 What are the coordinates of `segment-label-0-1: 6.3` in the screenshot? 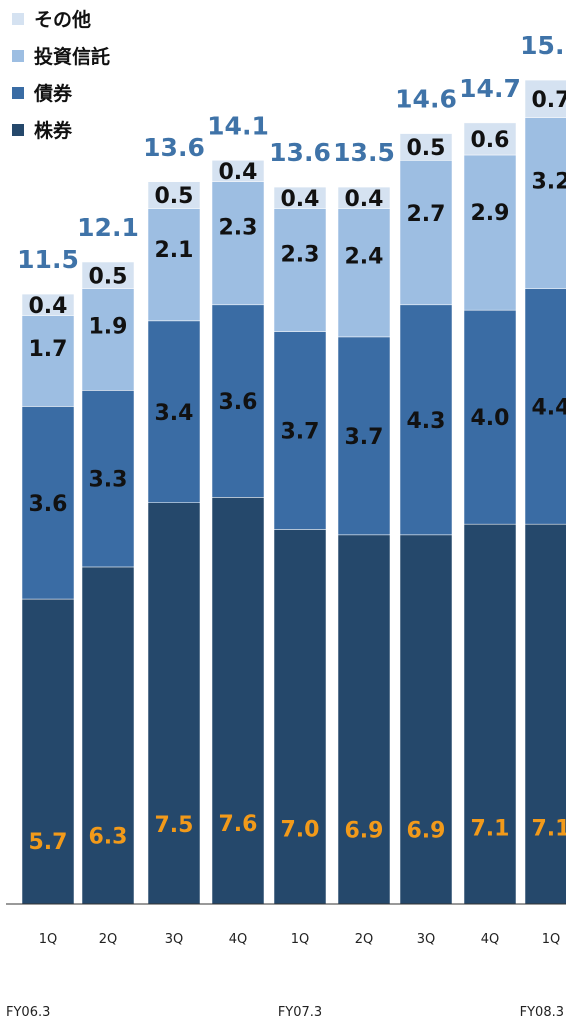 It's located at (108, 836).